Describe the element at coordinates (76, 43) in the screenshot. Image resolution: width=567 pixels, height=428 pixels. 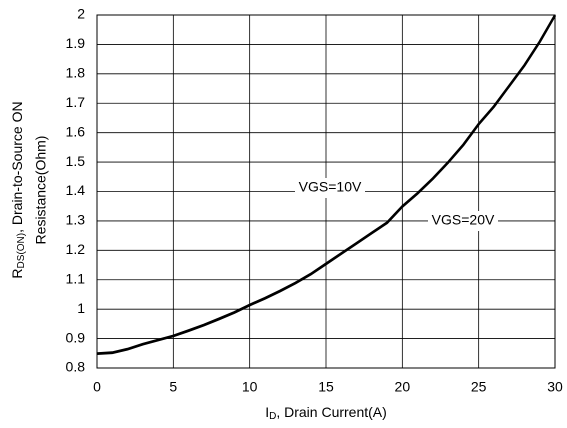
I see `y-tick-label: 1.9` at that location.